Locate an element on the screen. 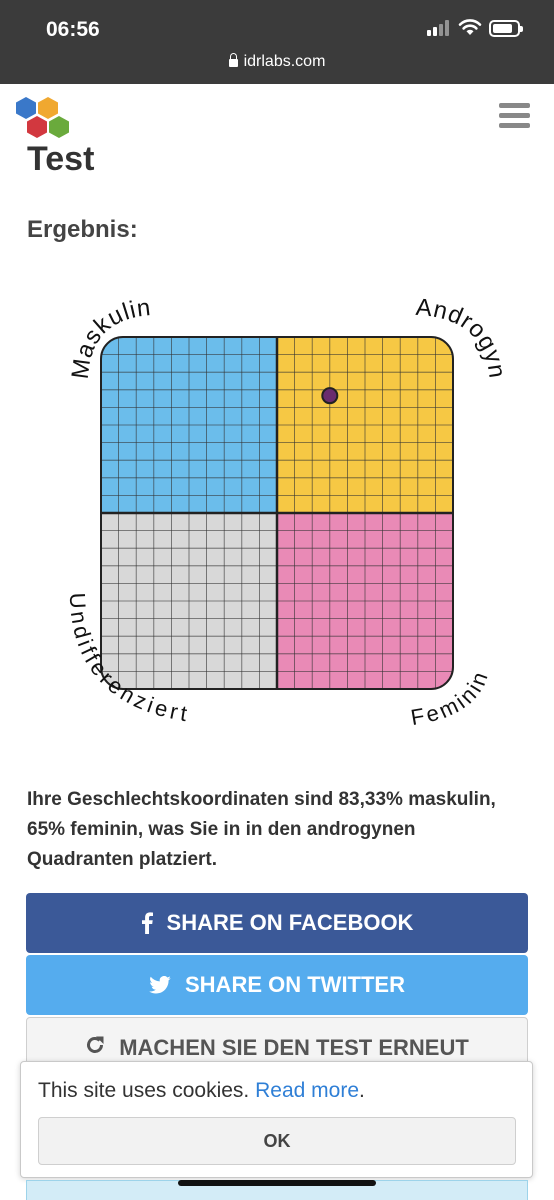  result-heading: Ergebnis: is located at coordinates (82, 229).